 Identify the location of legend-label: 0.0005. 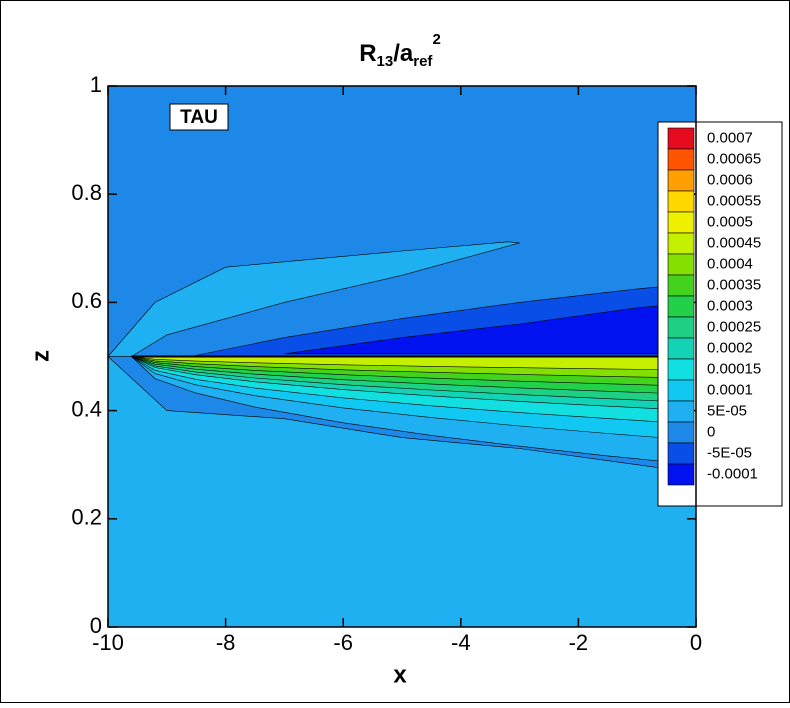
(730, 221).